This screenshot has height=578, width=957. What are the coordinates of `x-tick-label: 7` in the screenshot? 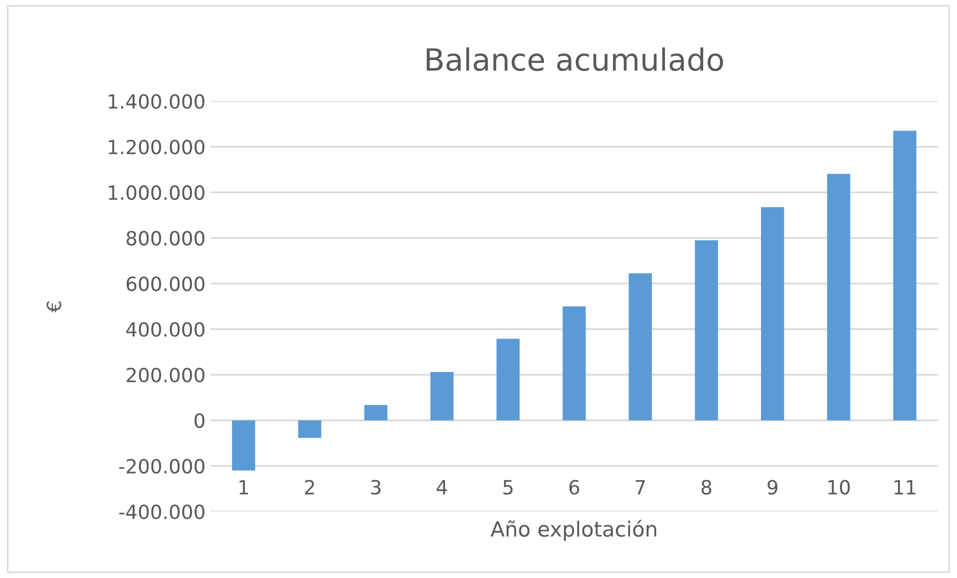 It's located at (640, 487).